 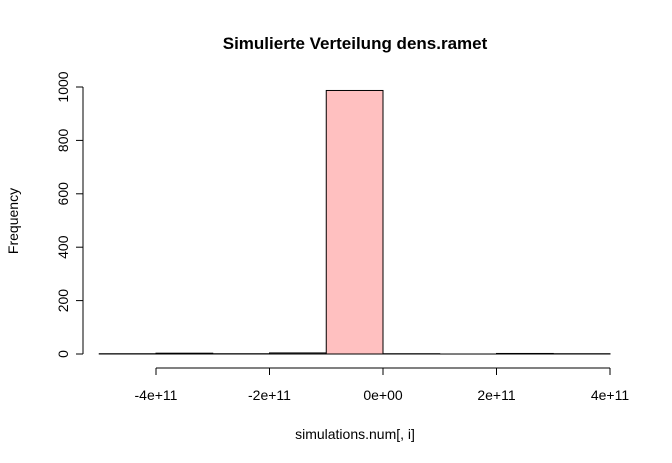 What do you see at coordinates (63, 247) in the screenshot?
I see `y-tick-label: 400` at bounding box center [63, 247].